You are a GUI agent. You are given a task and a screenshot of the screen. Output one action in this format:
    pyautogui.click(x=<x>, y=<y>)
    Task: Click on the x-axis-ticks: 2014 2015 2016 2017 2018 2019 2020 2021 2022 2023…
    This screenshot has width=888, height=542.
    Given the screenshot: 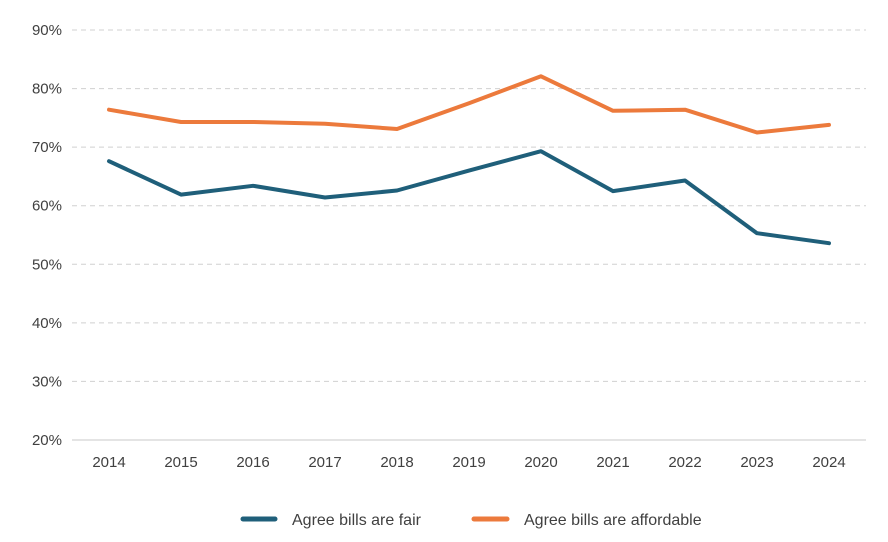 What is the action you would take?
    pyautogui.click(x=468, y=462)
    